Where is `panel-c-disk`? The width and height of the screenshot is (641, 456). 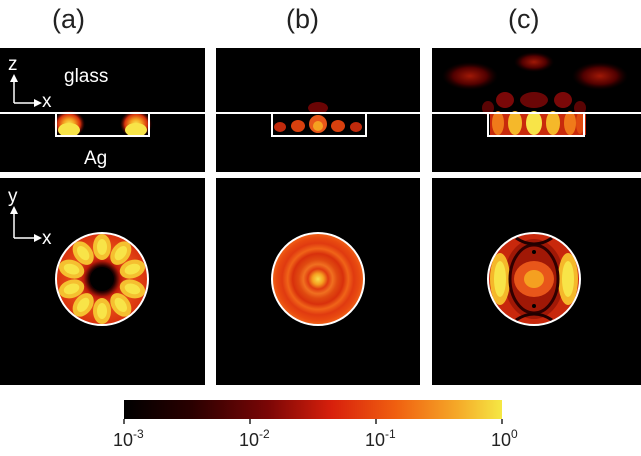
panel-c-disk is located at coordinates (534, 279).